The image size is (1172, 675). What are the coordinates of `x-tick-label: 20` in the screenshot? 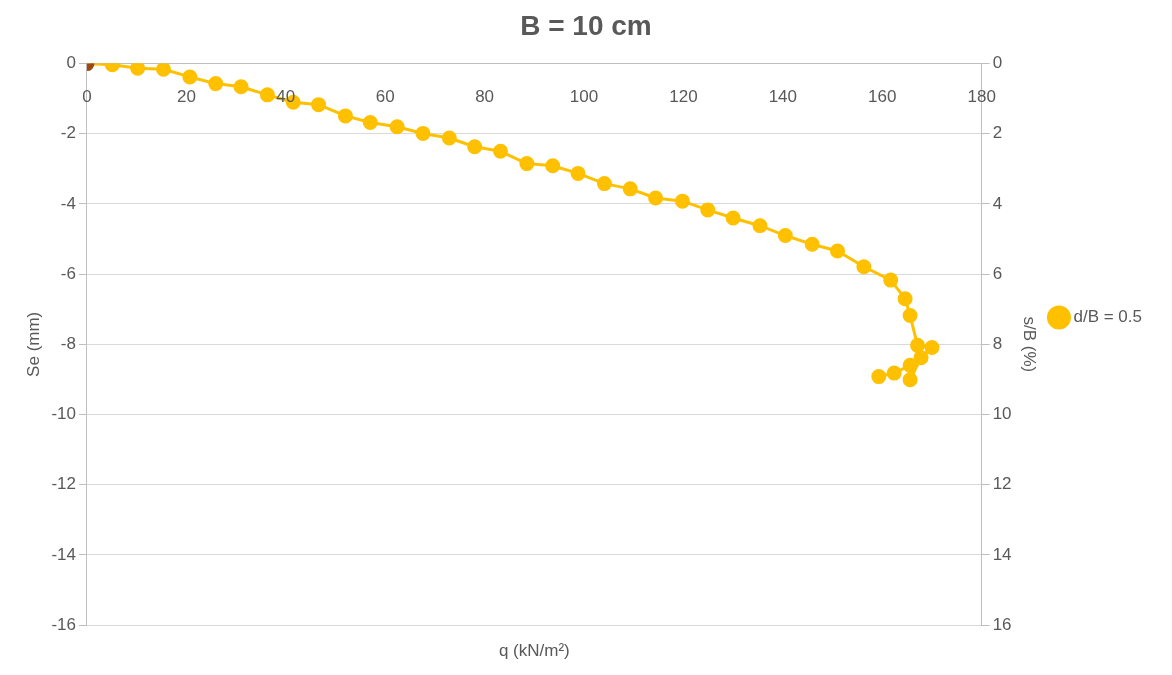 It's located at (186, 97).